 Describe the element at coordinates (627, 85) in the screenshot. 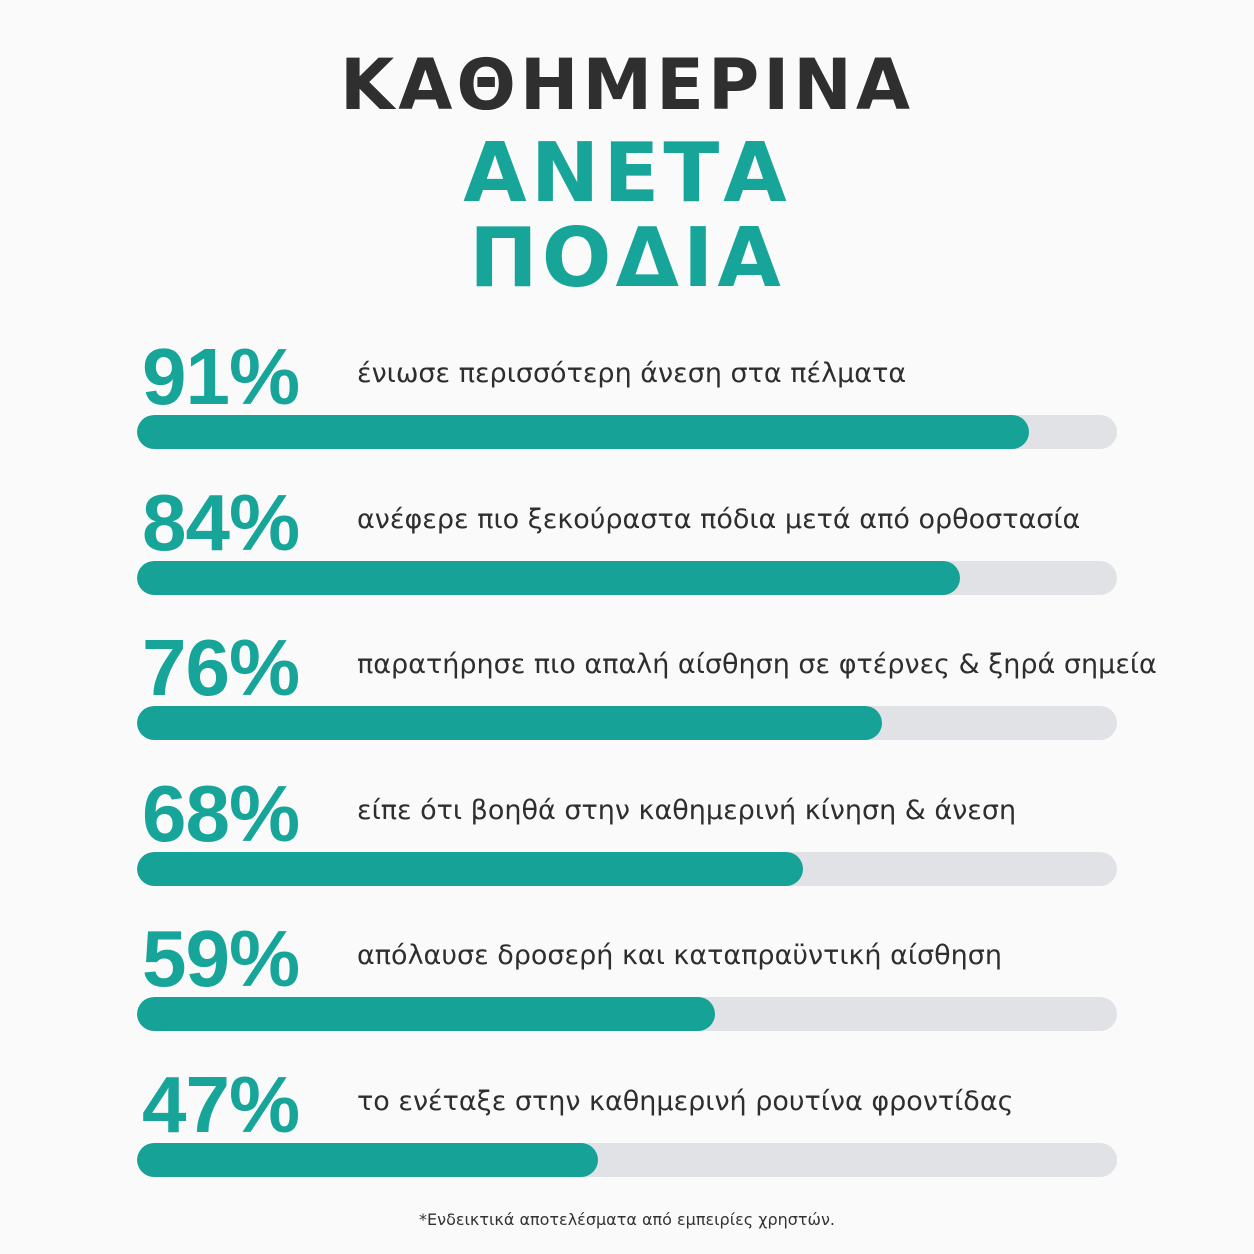

I see `title-line-1: ΚΑΘΗΜΕΡΙΝΑ` at that location.